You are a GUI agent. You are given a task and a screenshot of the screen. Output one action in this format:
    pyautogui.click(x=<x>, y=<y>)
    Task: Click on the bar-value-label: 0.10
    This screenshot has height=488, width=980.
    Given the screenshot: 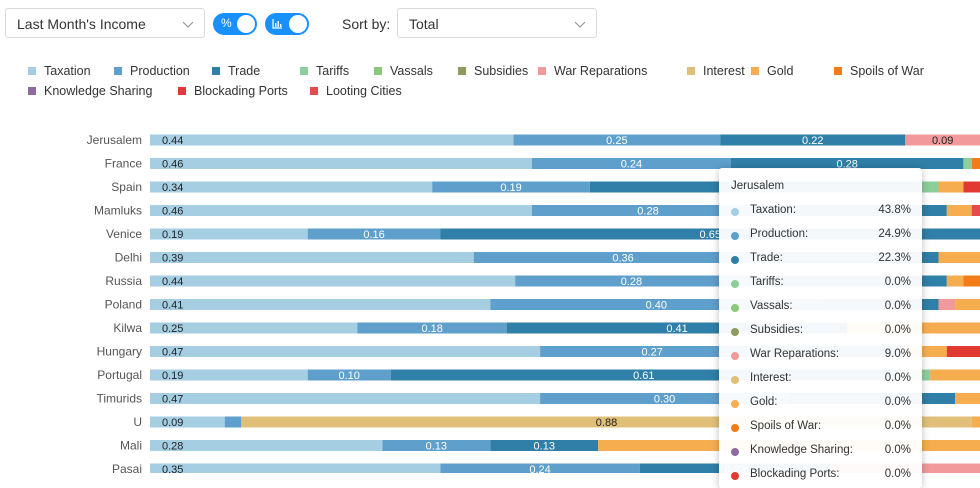 What is the action you would take?
    pyautogui.click(x=348, y=376)
    